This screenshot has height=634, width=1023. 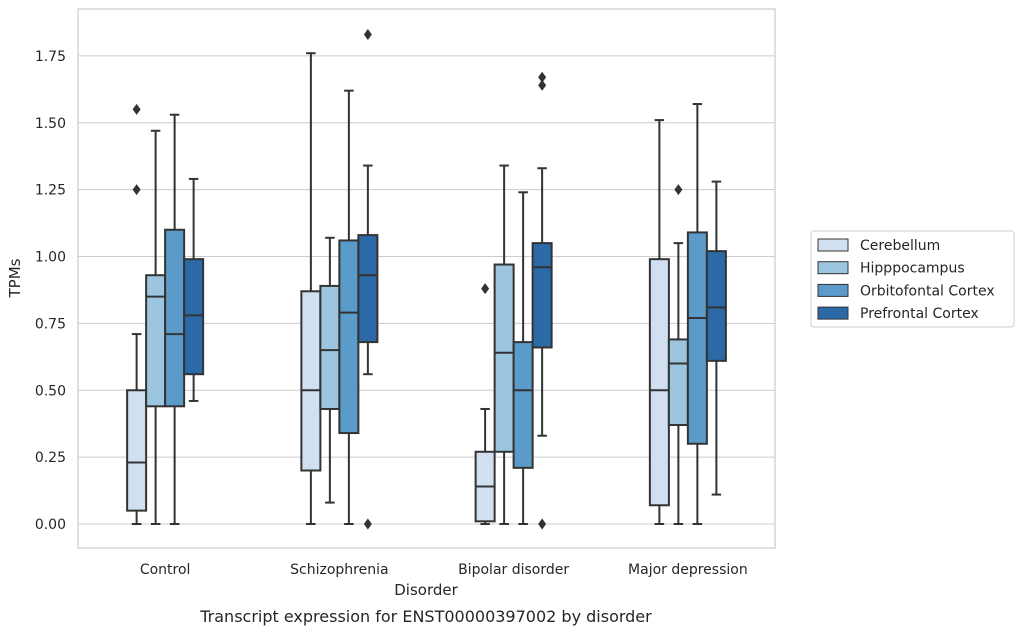 What do you see at coordinates (833, 290) in the screenshot?
I see `legend-swatch-orbitofontal-cortex` at bounding box center [833, 290].